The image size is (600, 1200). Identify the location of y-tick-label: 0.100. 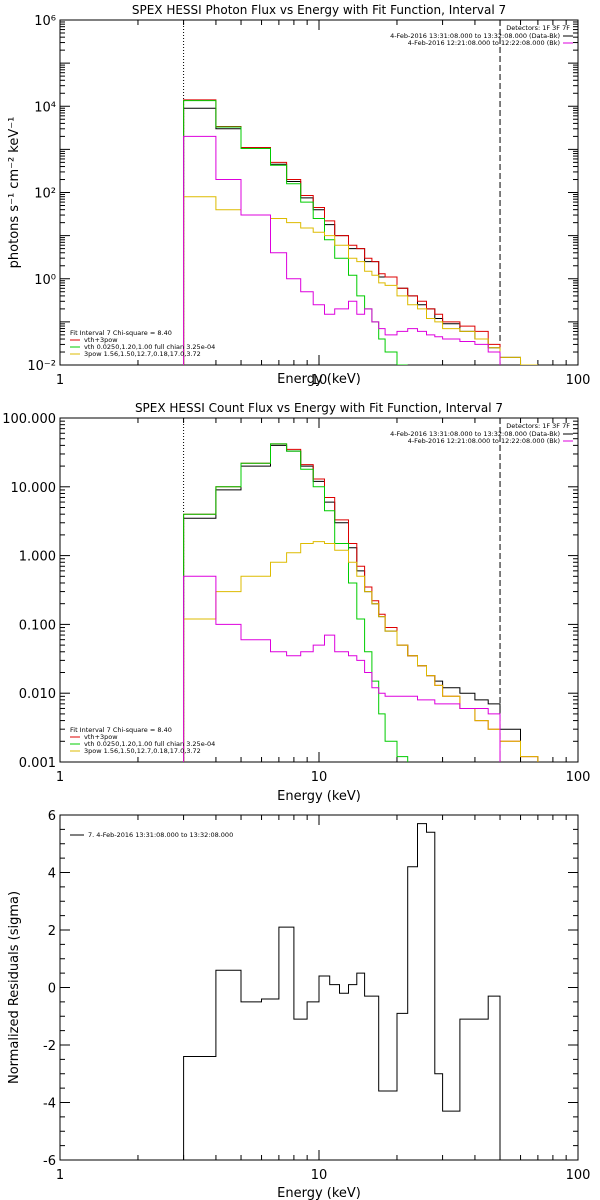
(37, 625).